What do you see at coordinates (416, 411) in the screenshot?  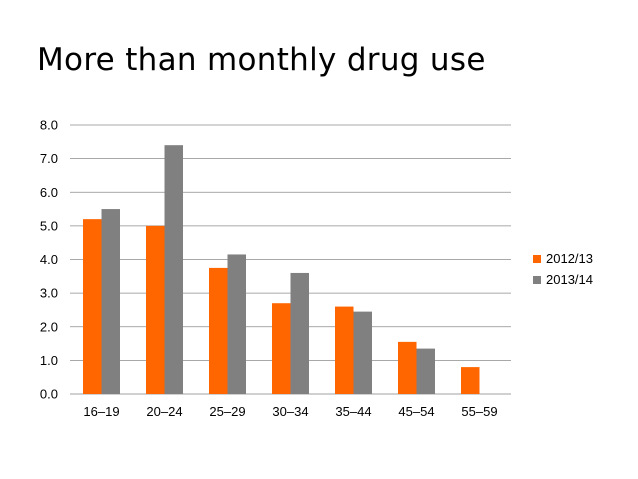 I see `x-tick-label: 45–54` at bounding box center [416, 411].